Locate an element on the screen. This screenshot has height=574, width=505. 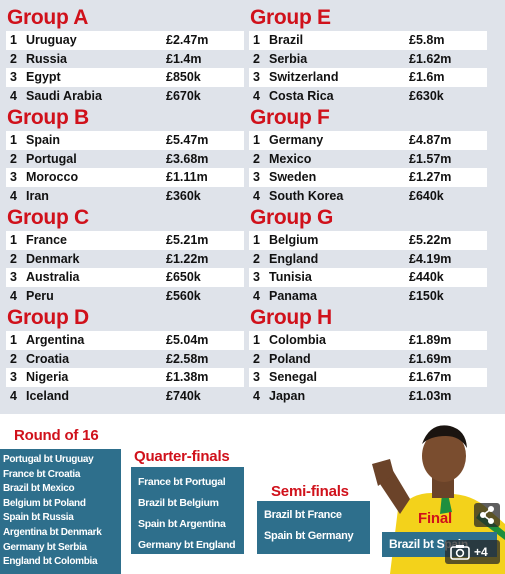
semifinals-box: Brazil bt France Spain bt Germany is located at coordinates (313, 527).